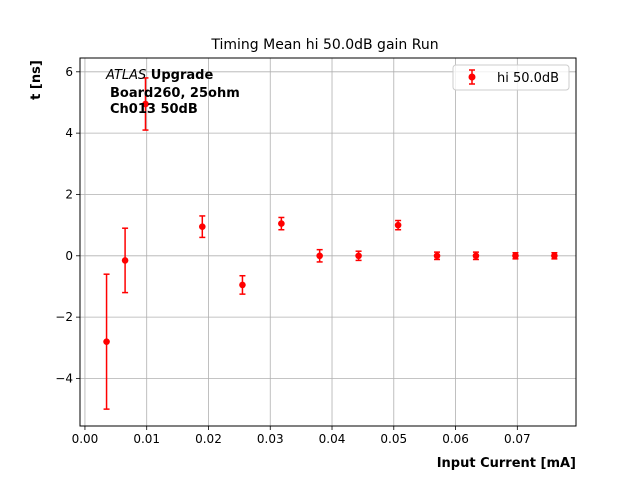 This screenshot has width=640, height=480. I want to click on legend-label: hi 50.0dB, so click(528, 78).